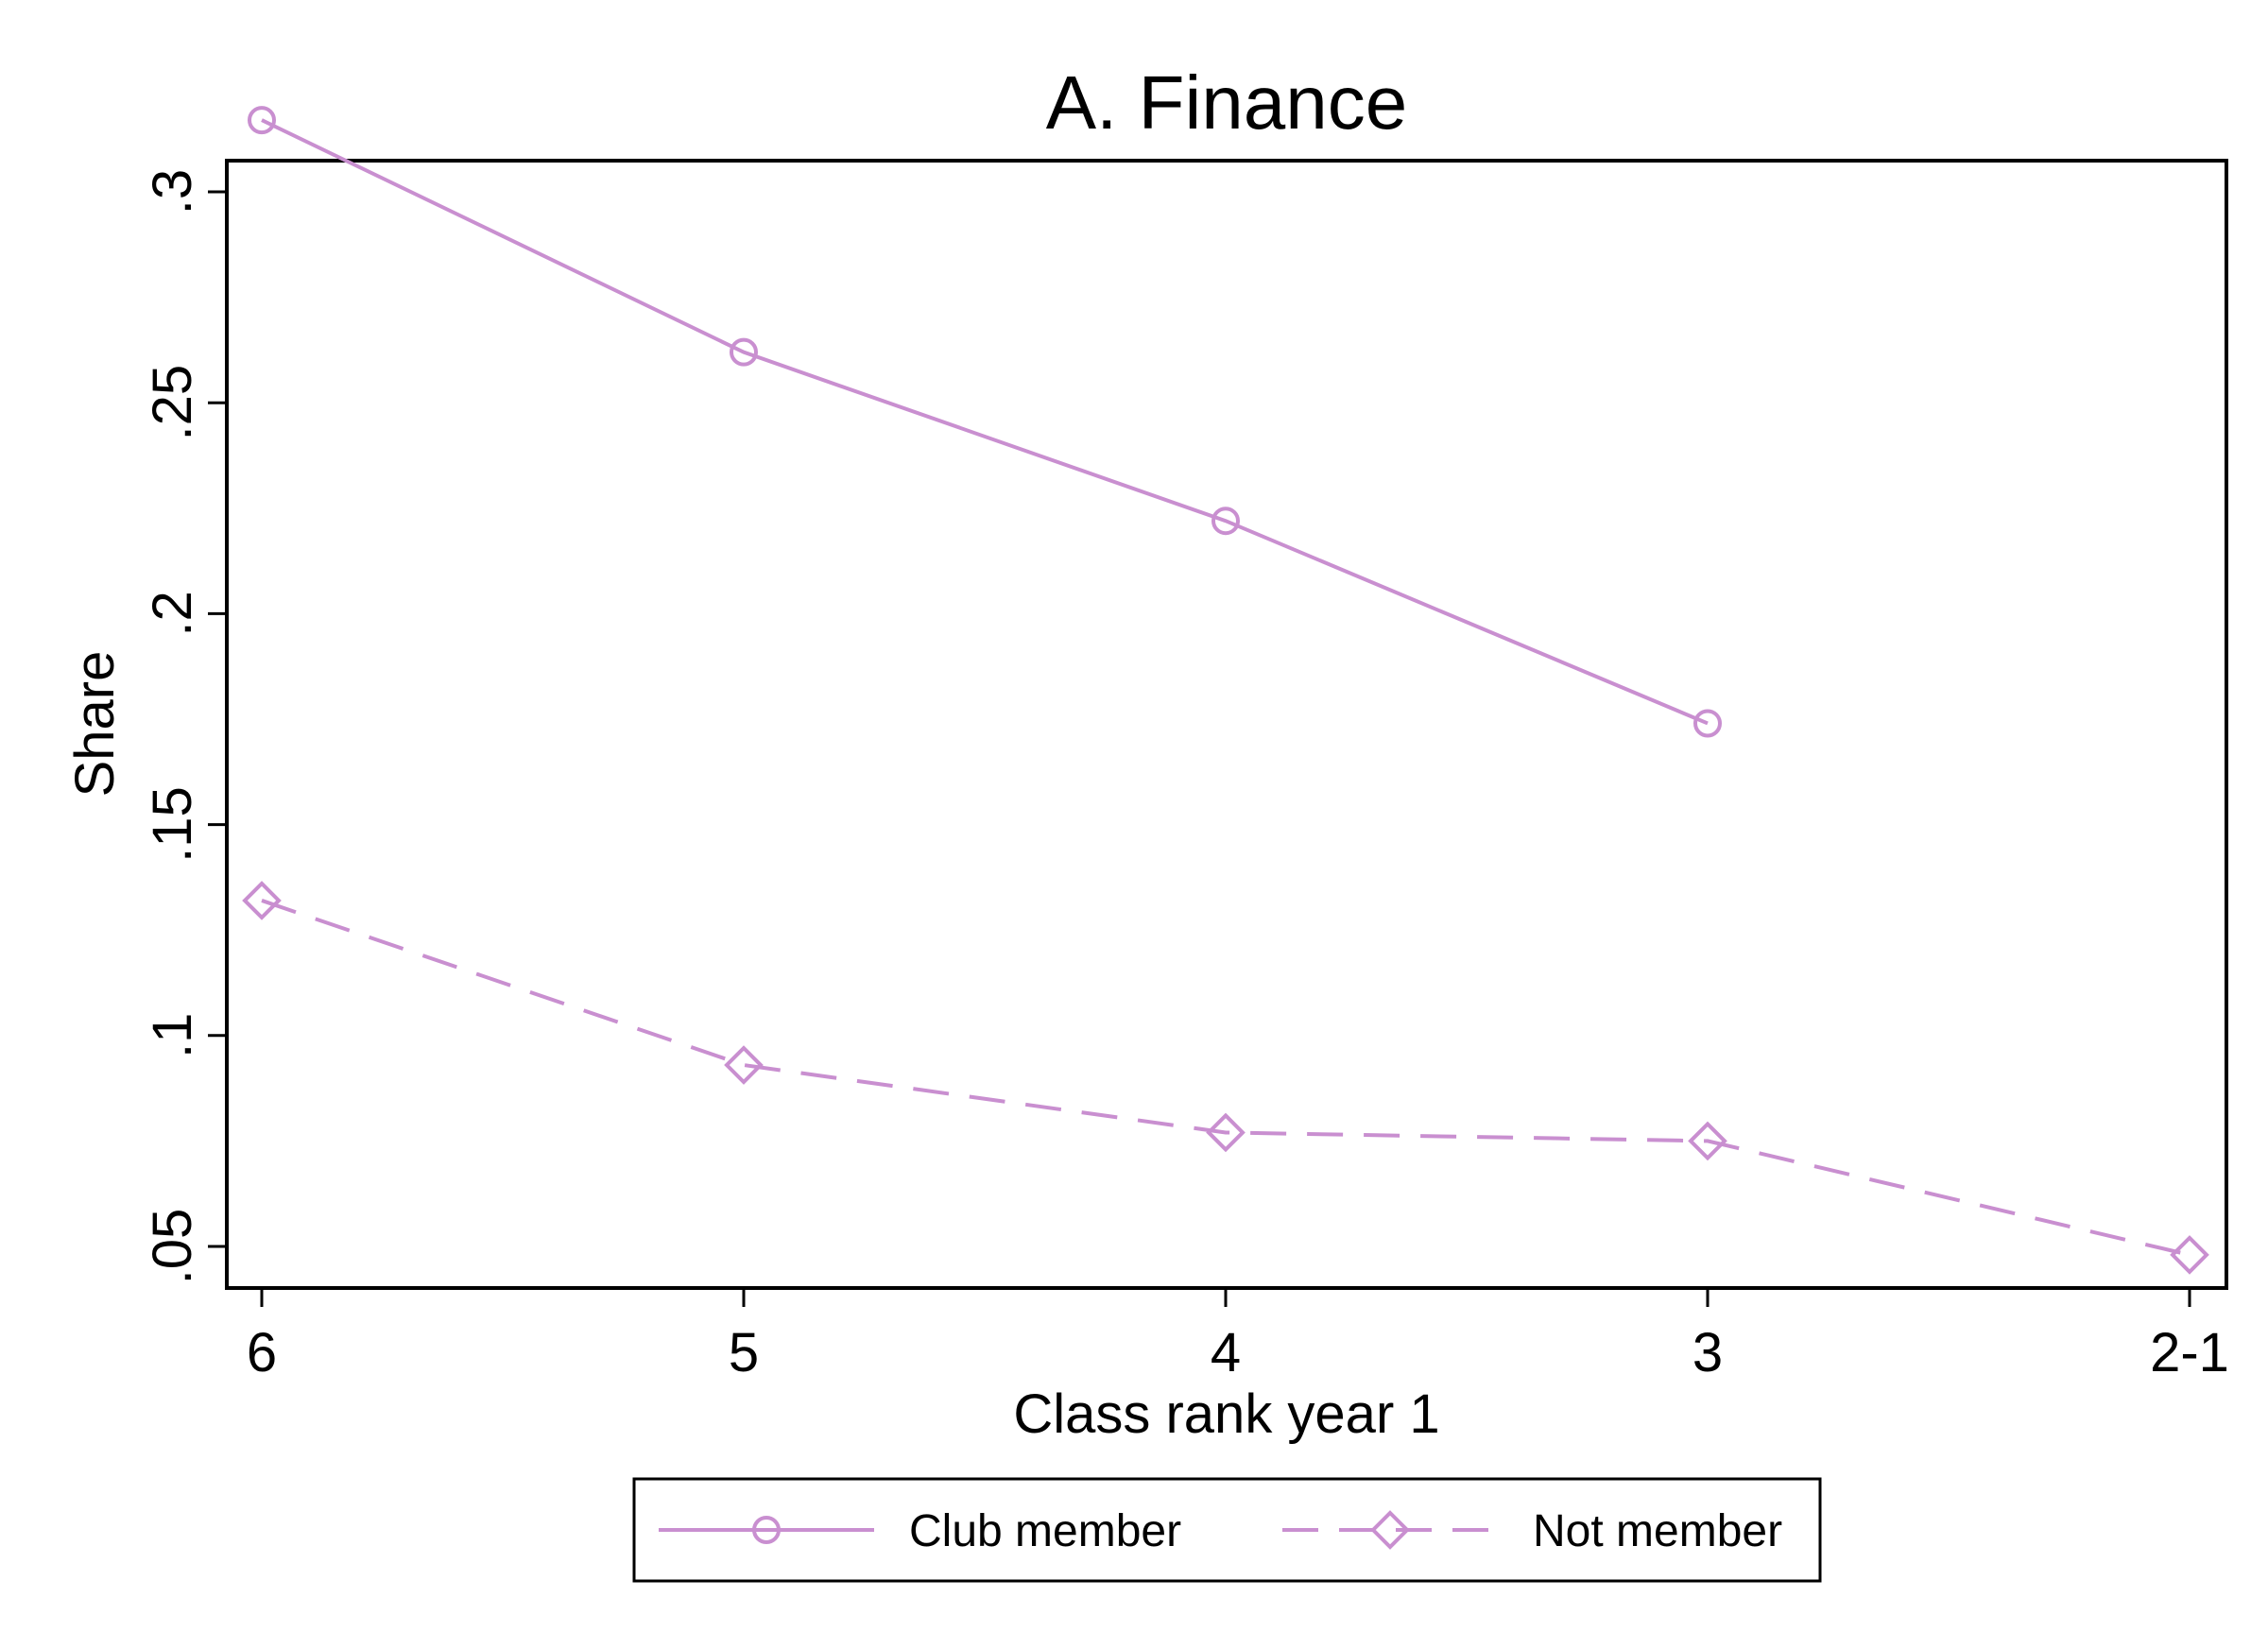 The width and height of the screenshot is (2268, 1649). I want to click on x-tick-label: 3, so click(1707, 1353).